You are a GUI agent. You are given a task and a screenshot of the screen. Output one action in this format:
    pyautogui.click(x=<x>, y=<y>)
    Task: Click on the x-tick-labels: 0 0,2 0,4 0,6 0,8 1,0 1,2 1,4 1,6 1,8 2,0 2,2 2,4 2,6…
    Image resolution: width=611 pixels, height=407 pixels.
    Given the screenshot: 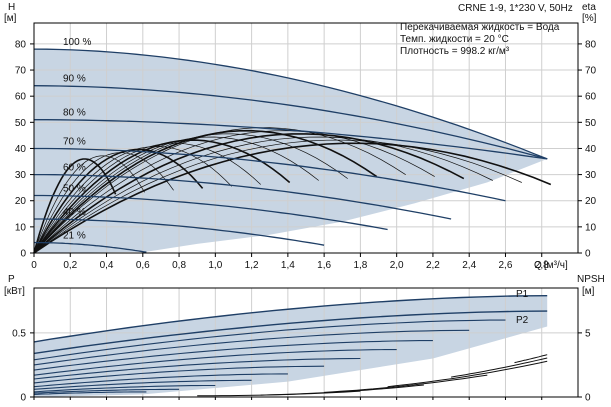 What is the action you would take?
    pyautogui.click(x=290, y=265)
    